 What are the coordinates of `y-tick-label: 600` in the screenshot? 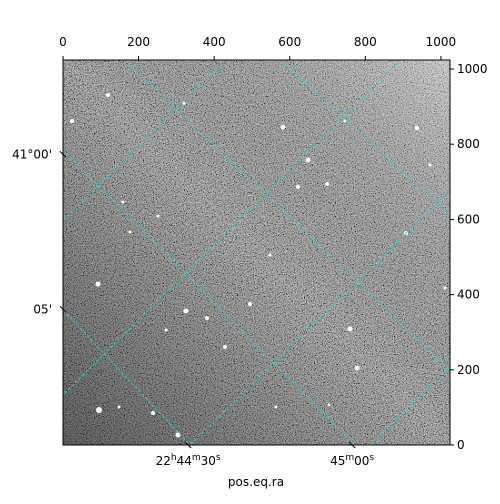 It's located at (468, 219).